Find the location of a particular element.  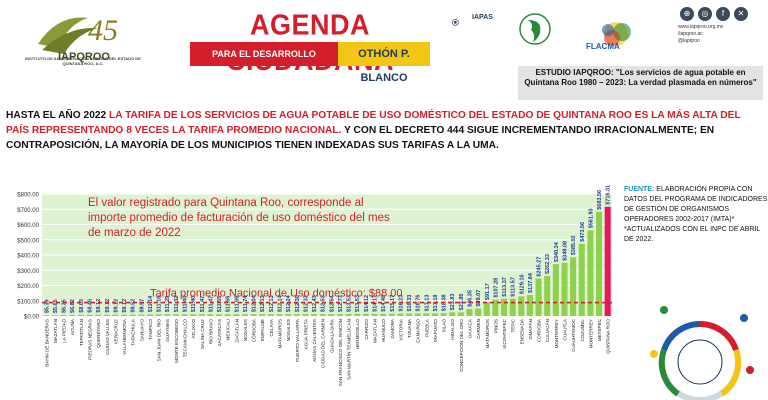

category-label: SAN JUAN DEL RÍO is located at coordinates (159, 340).